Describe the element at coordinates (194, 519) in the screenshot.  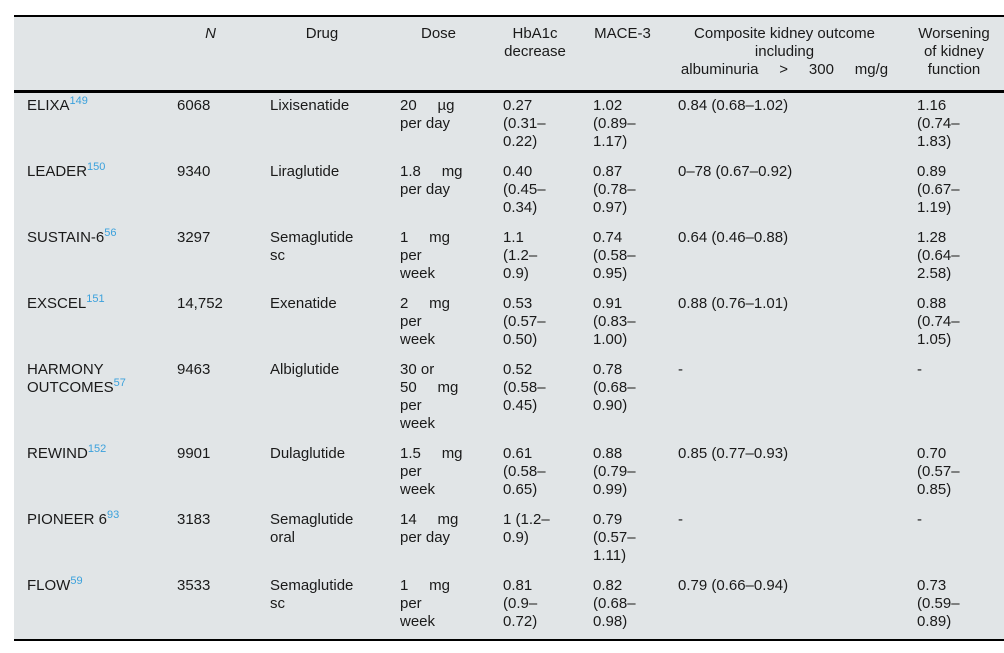
I see `cell-n: 3183` at that location.